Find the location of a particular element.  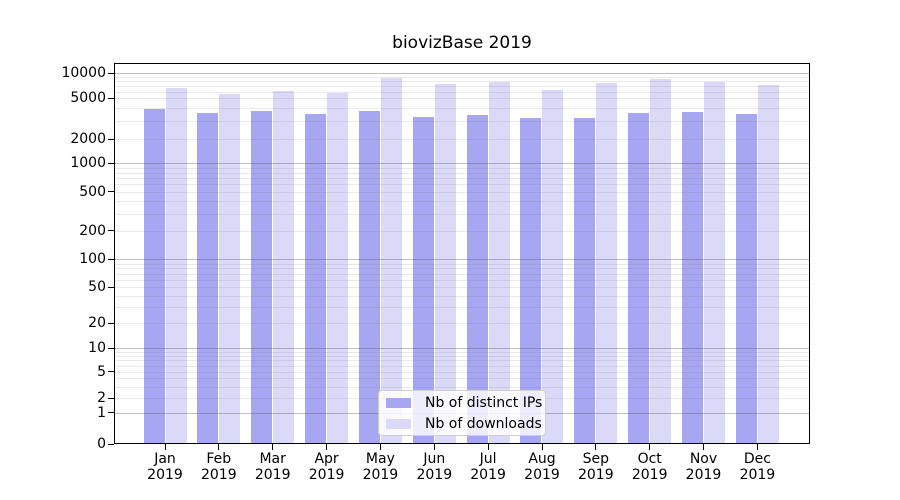

legend-label-distinct-ips: Nb of distinct IPs is located at coordinates (484, 402).